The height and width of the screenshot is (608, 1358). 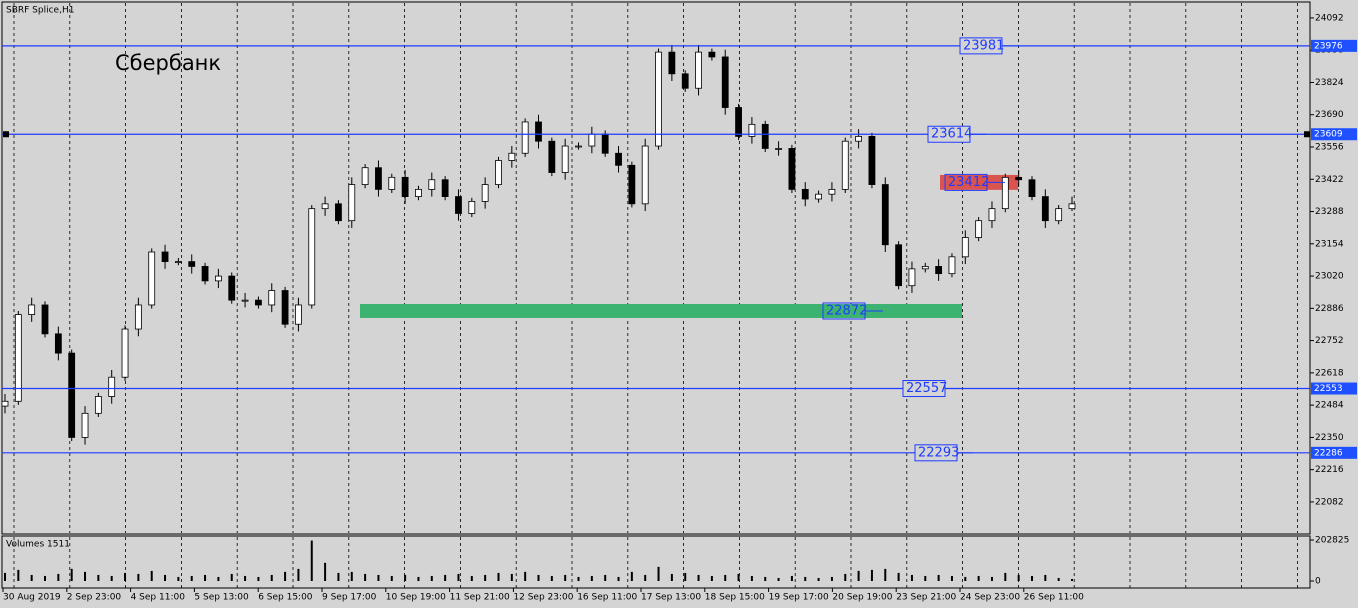 I want to click on y-tick-label: 22350, so click(x=1329, y=438).